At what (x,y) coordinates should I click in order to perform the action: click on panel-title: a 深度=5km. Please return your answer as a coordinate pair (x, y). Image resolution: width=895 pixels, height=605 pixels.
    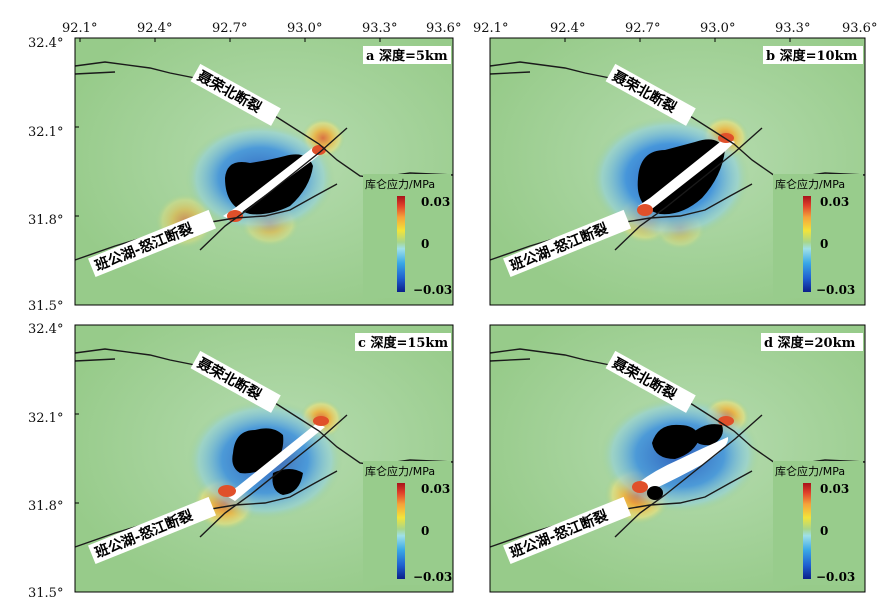
    Looking at the image, I should click on (407, 56).